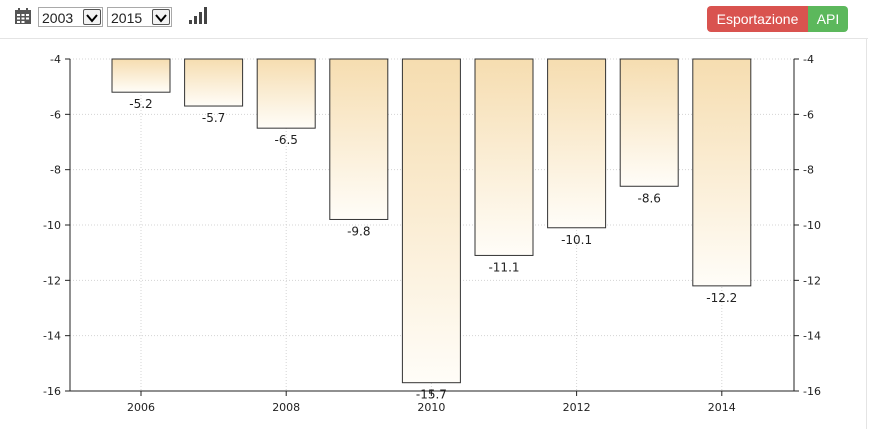 Image resolution: width=883 pixels, height=429 pixels. Describe the element at coordinates (213, 118) in the screenshot. I see `data-label: -5.7` at that location.